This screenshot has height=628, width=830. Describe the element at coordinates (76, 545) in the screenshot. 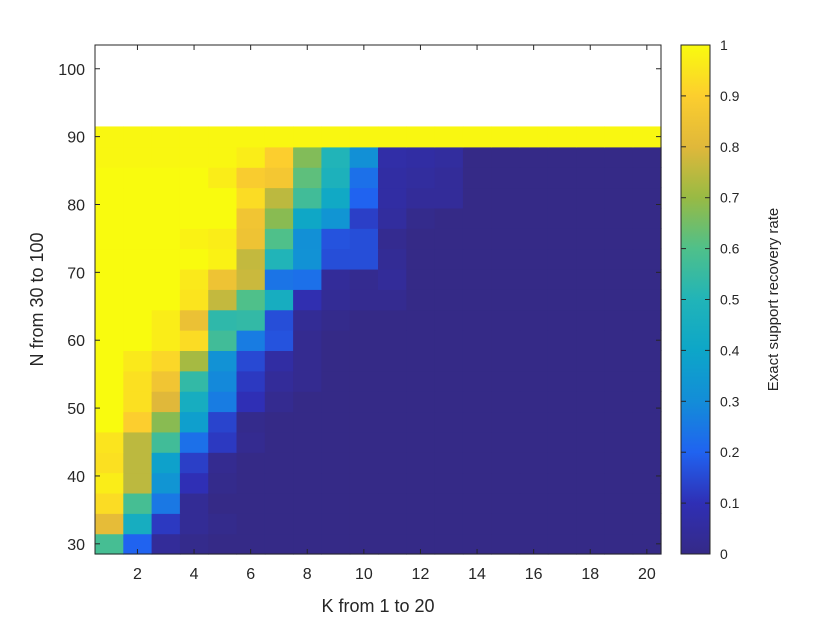

I see `y-tick-label: 30` at that location.